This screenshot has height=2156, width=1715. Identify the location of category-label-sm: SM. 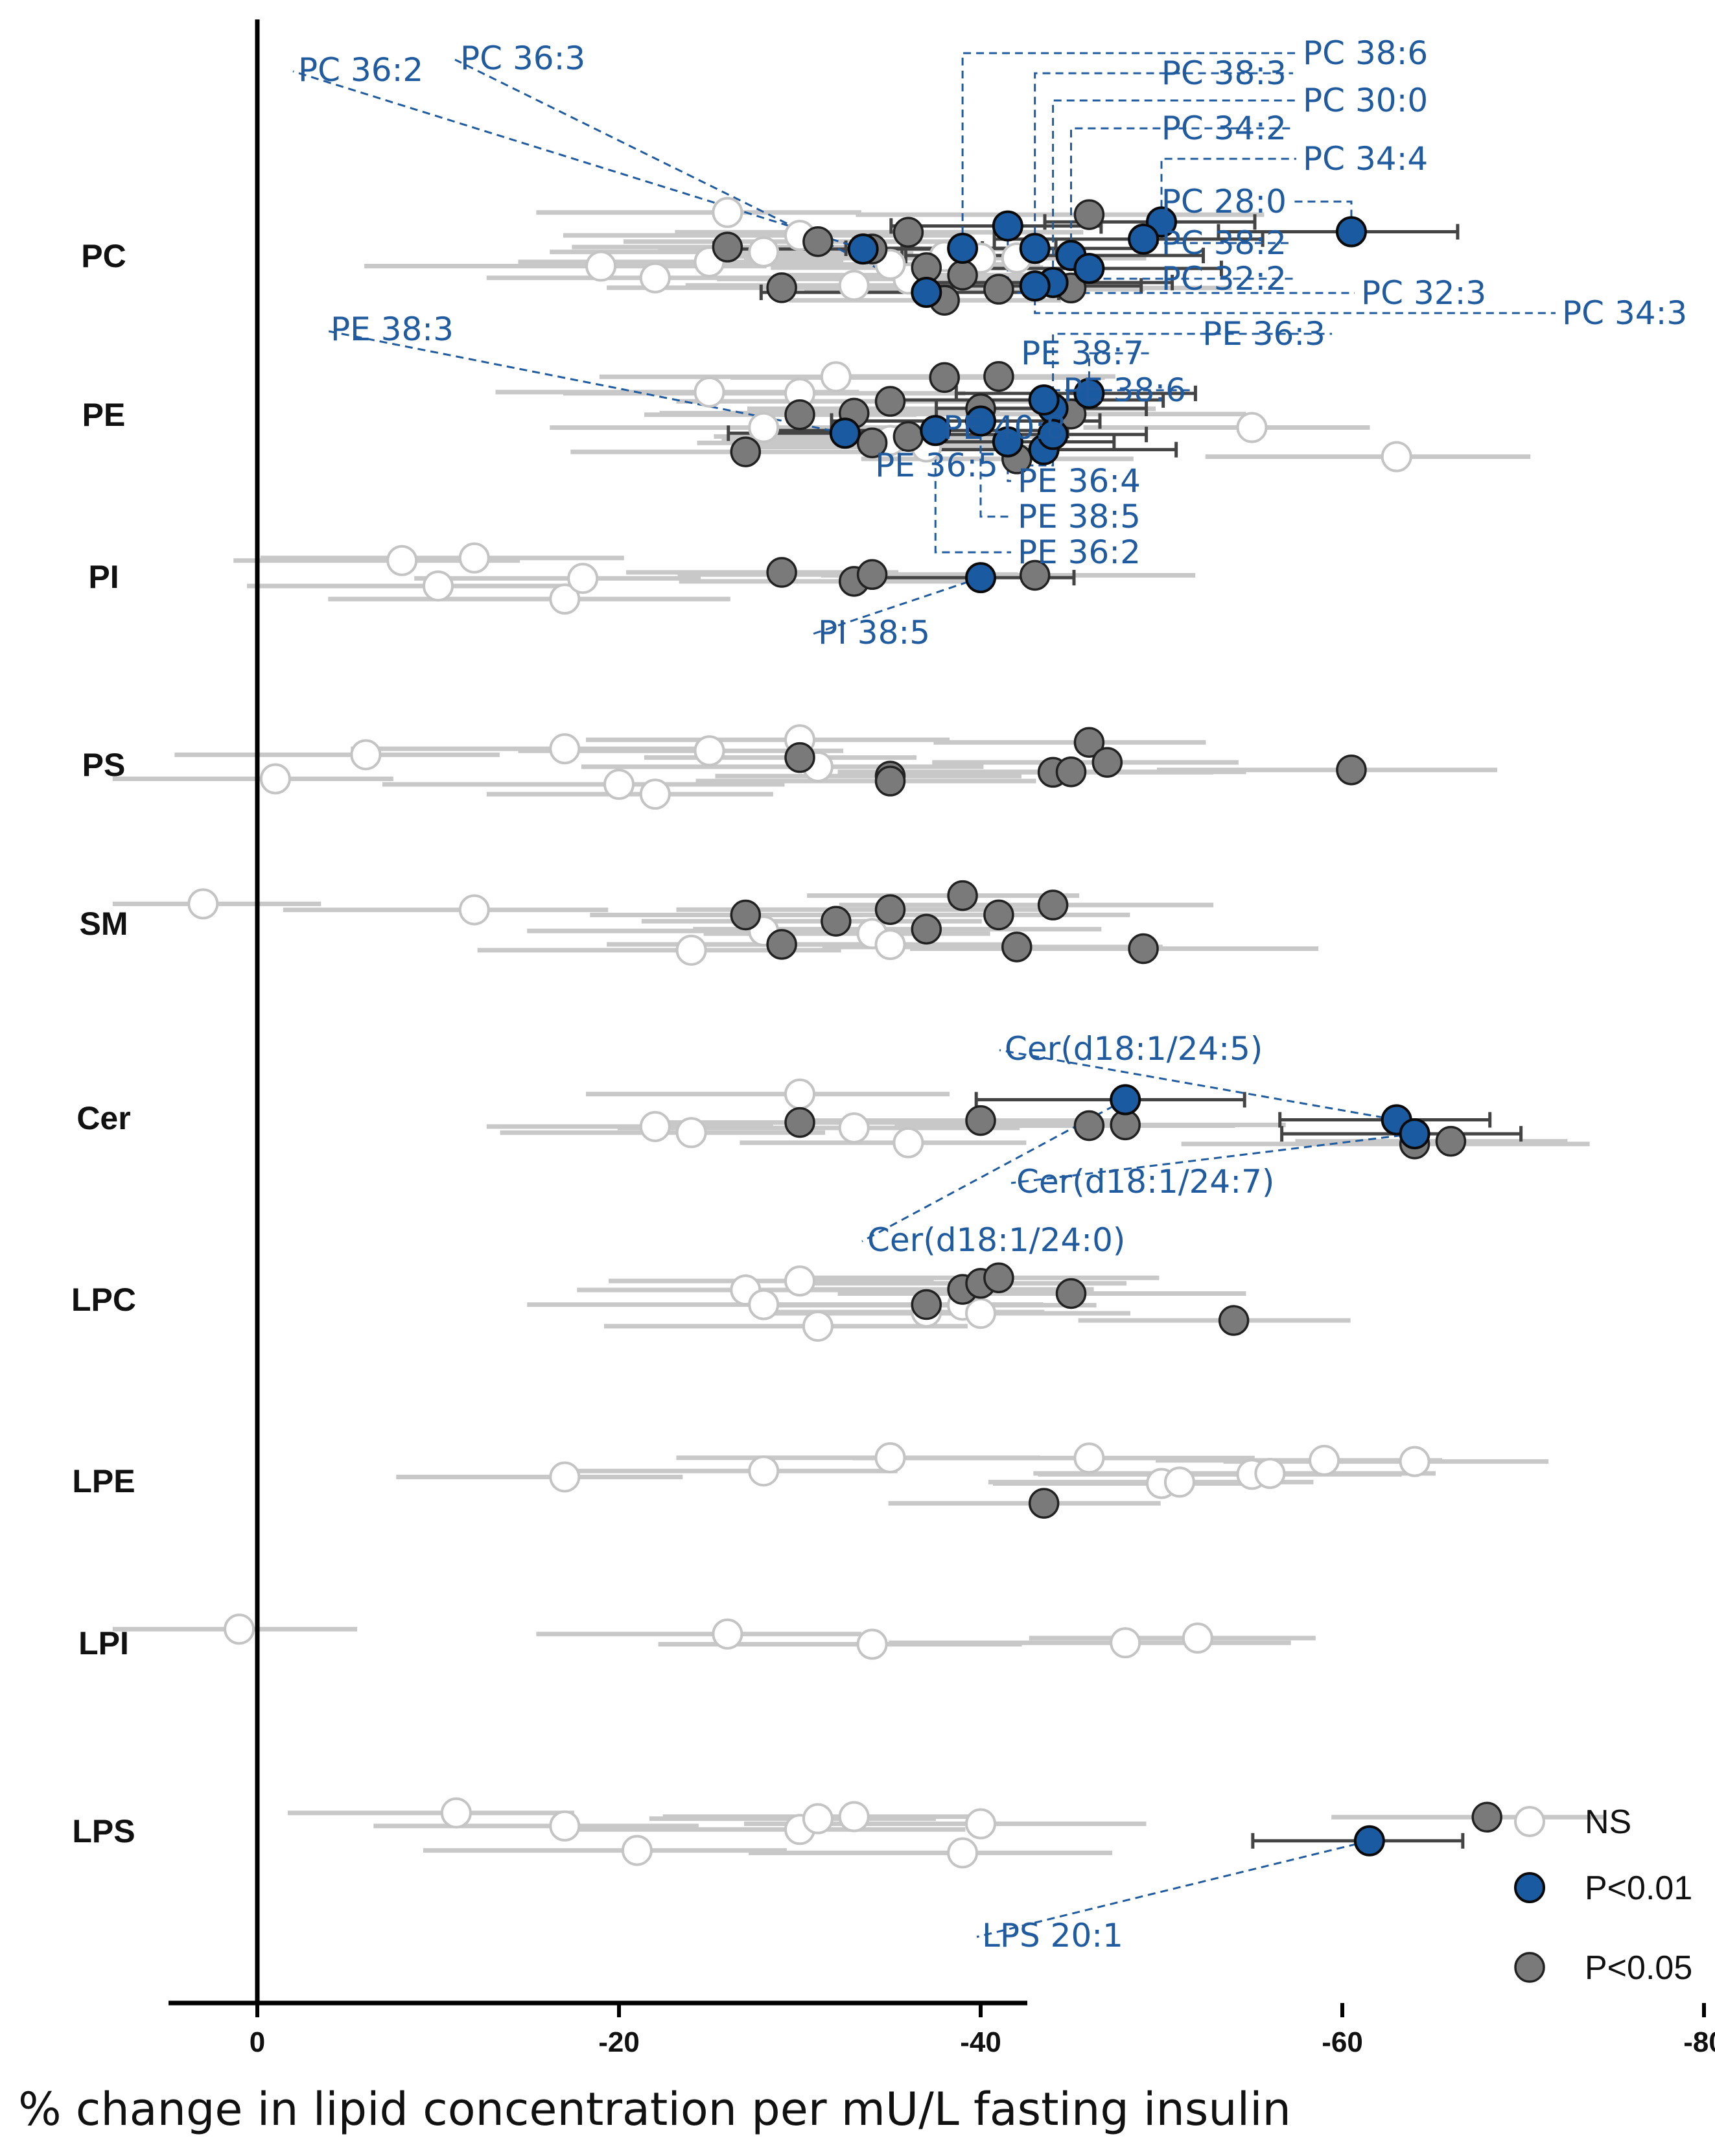
(104, 924).